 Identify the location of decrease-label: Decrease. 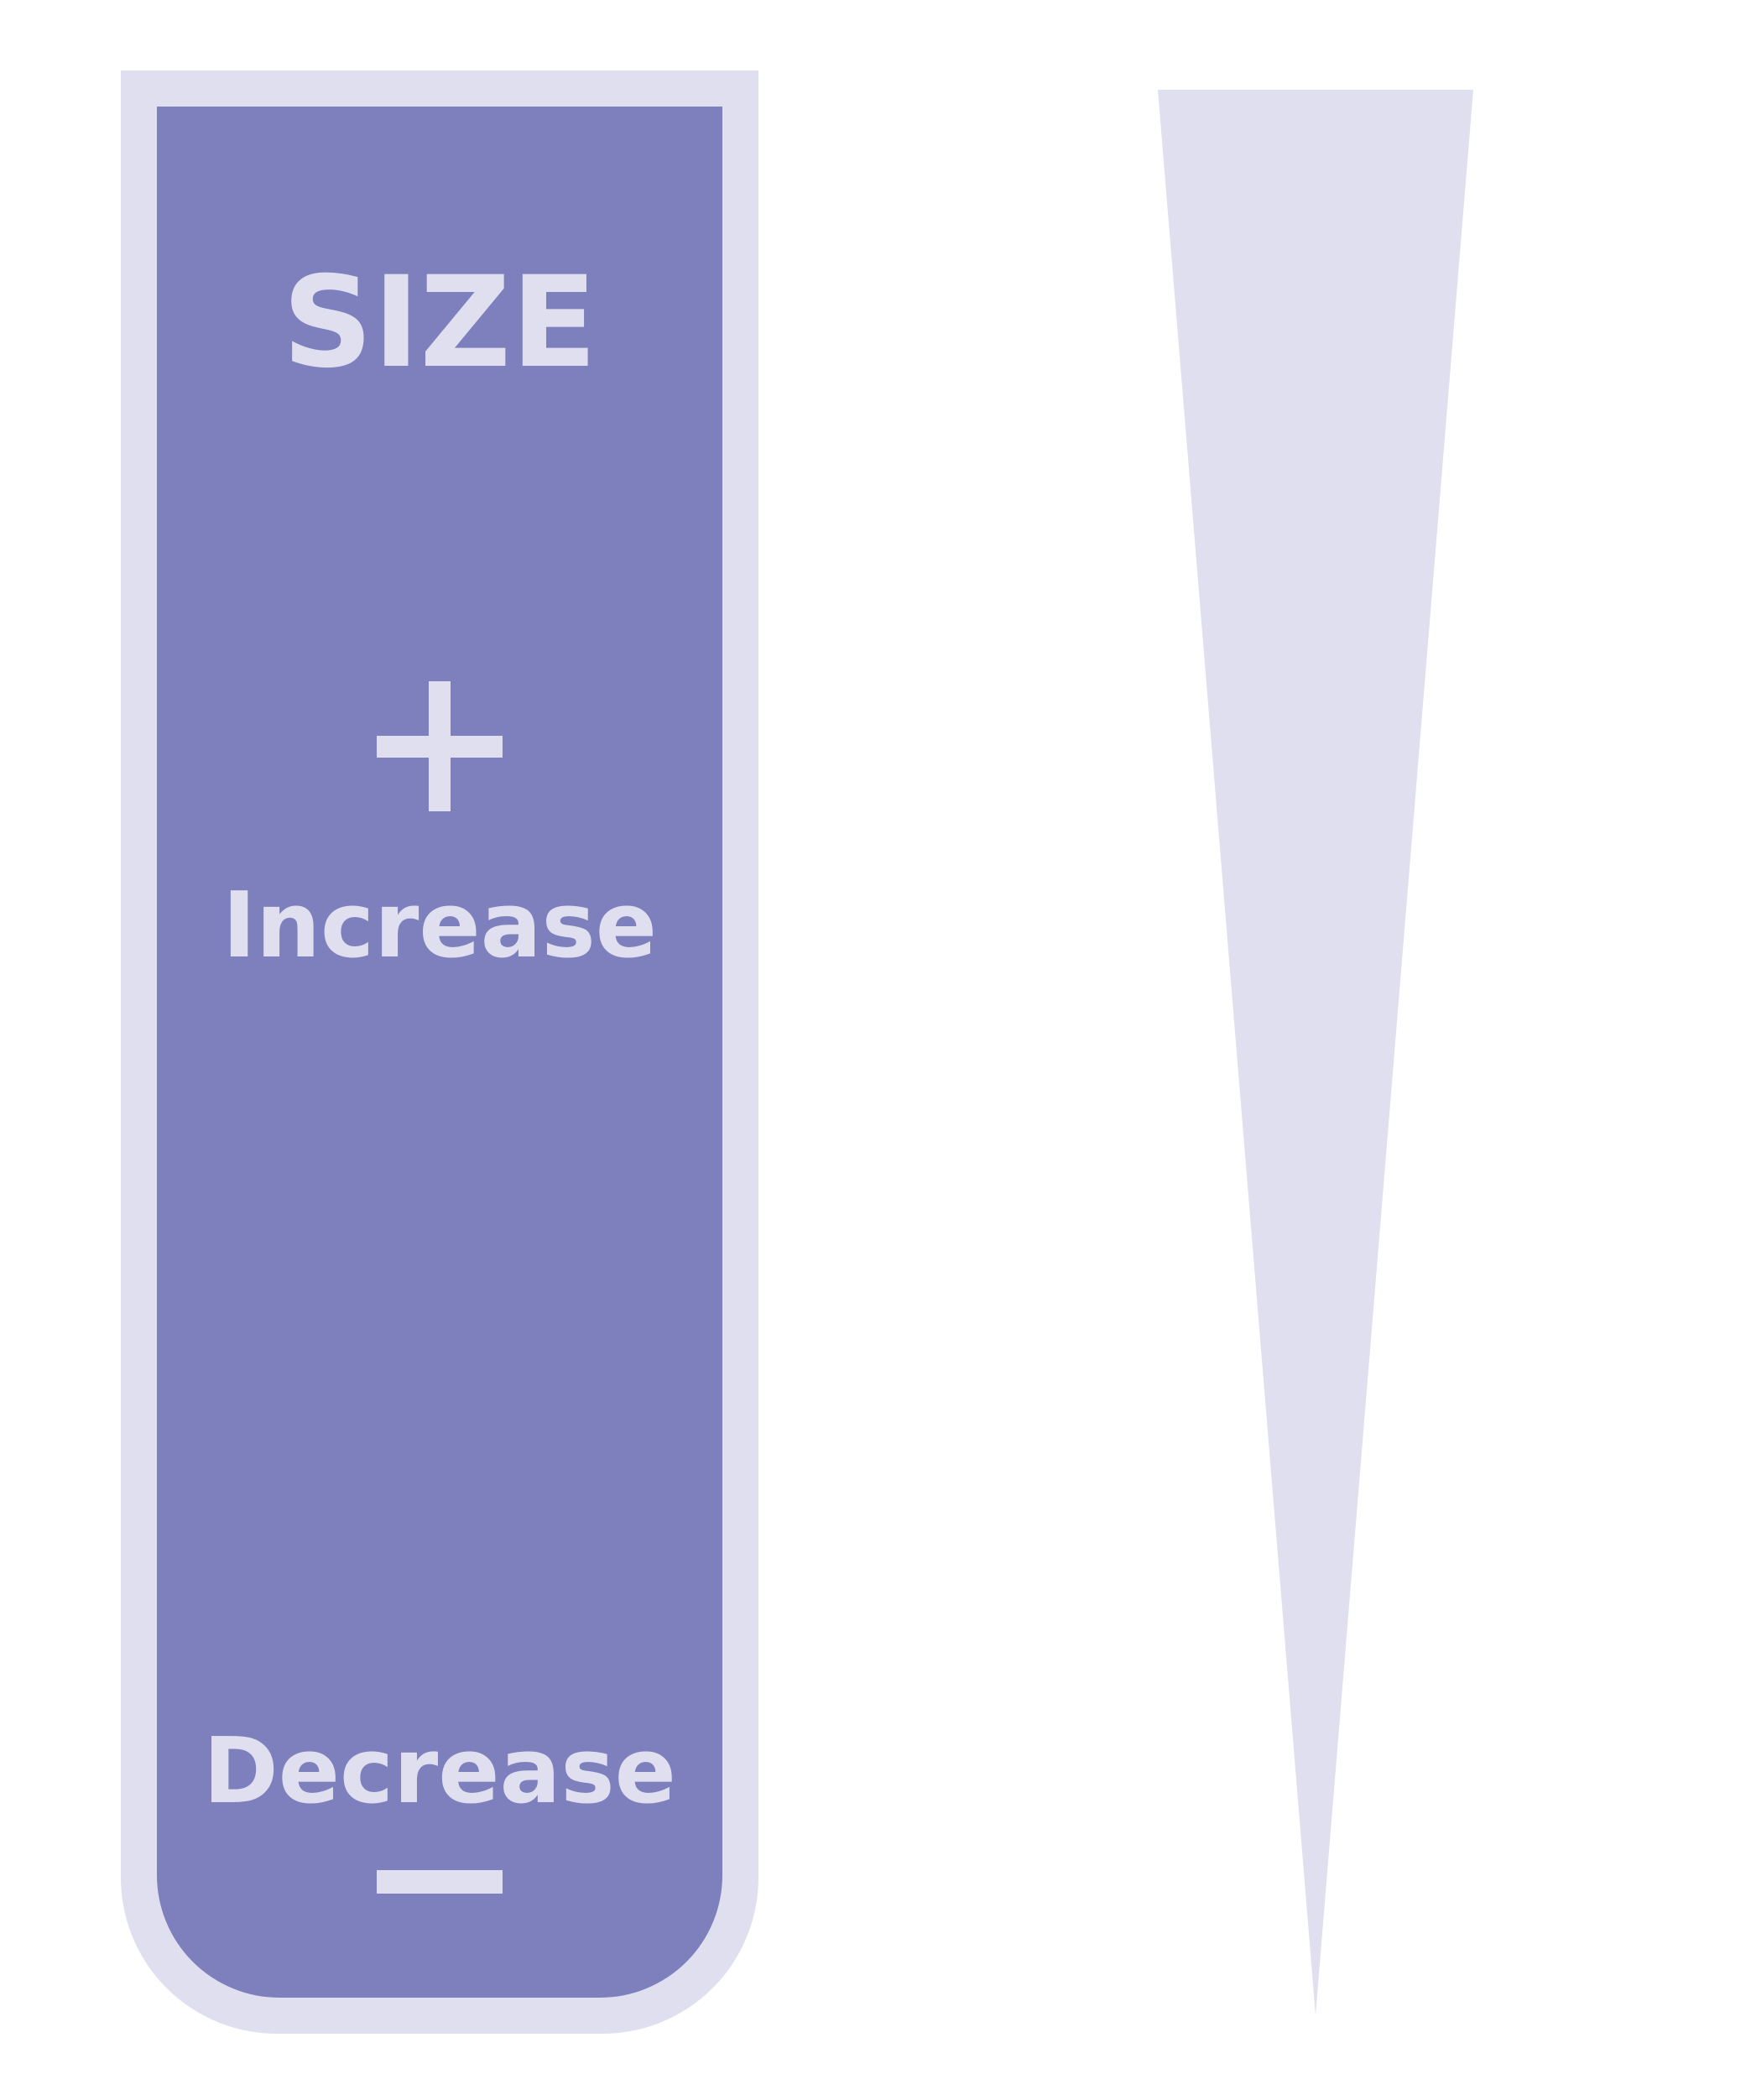
(439, 1771).